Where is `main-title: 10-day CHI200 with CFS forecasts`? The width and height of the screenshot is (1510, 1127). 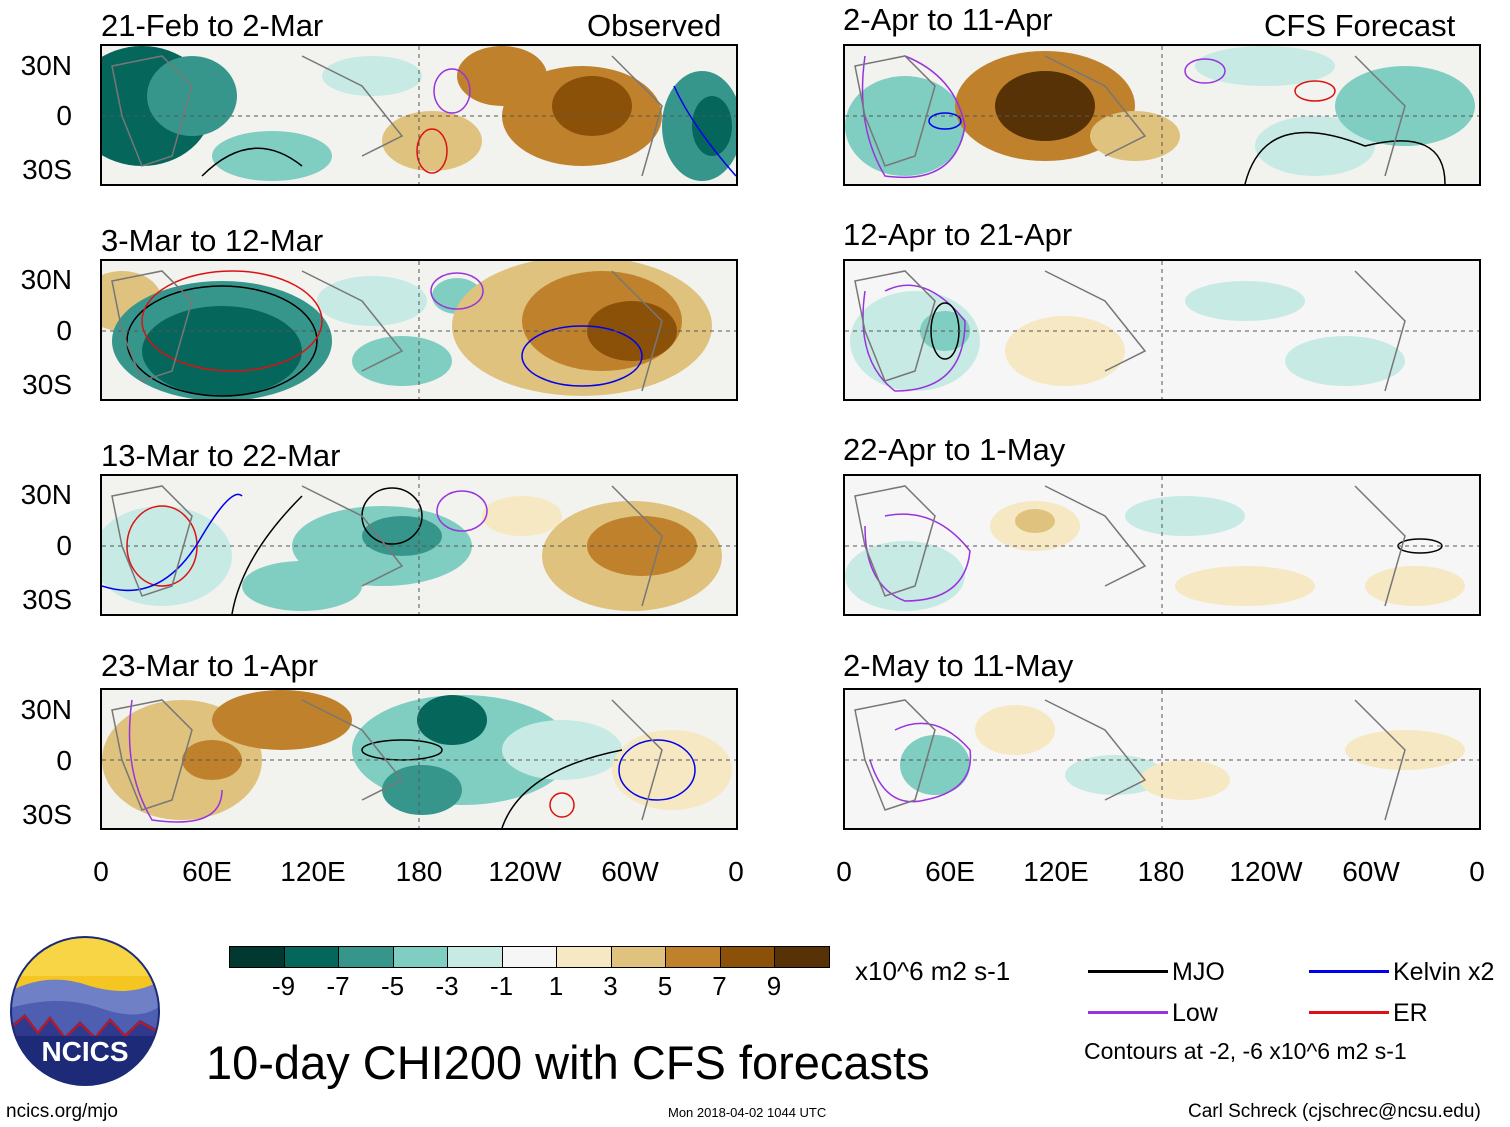
main-title: 10-day CHI200 with CFS forecasts is located at coordinates (568, 1062).